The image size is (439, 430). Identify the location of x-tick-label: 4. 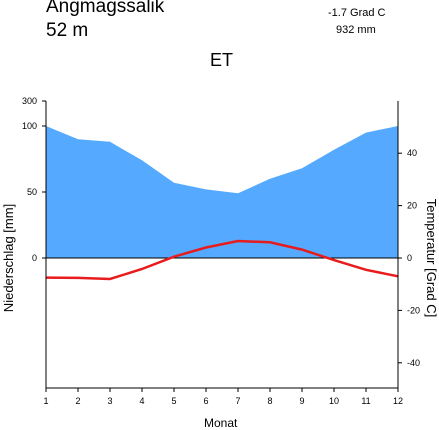
(141, 401).